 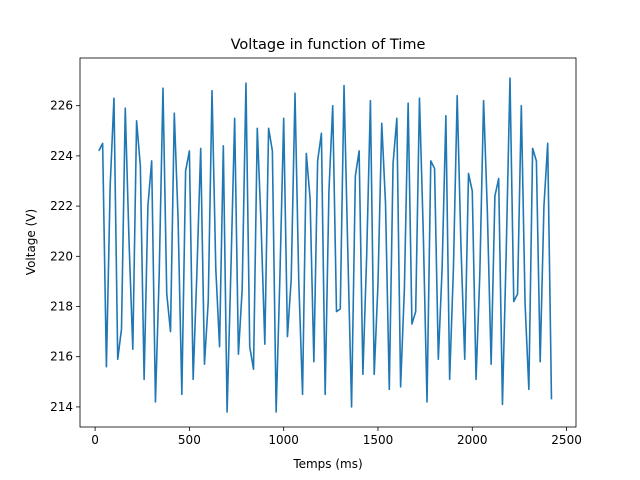 I want to click on x-tick-label: 1500, so click(x=378, y=440).